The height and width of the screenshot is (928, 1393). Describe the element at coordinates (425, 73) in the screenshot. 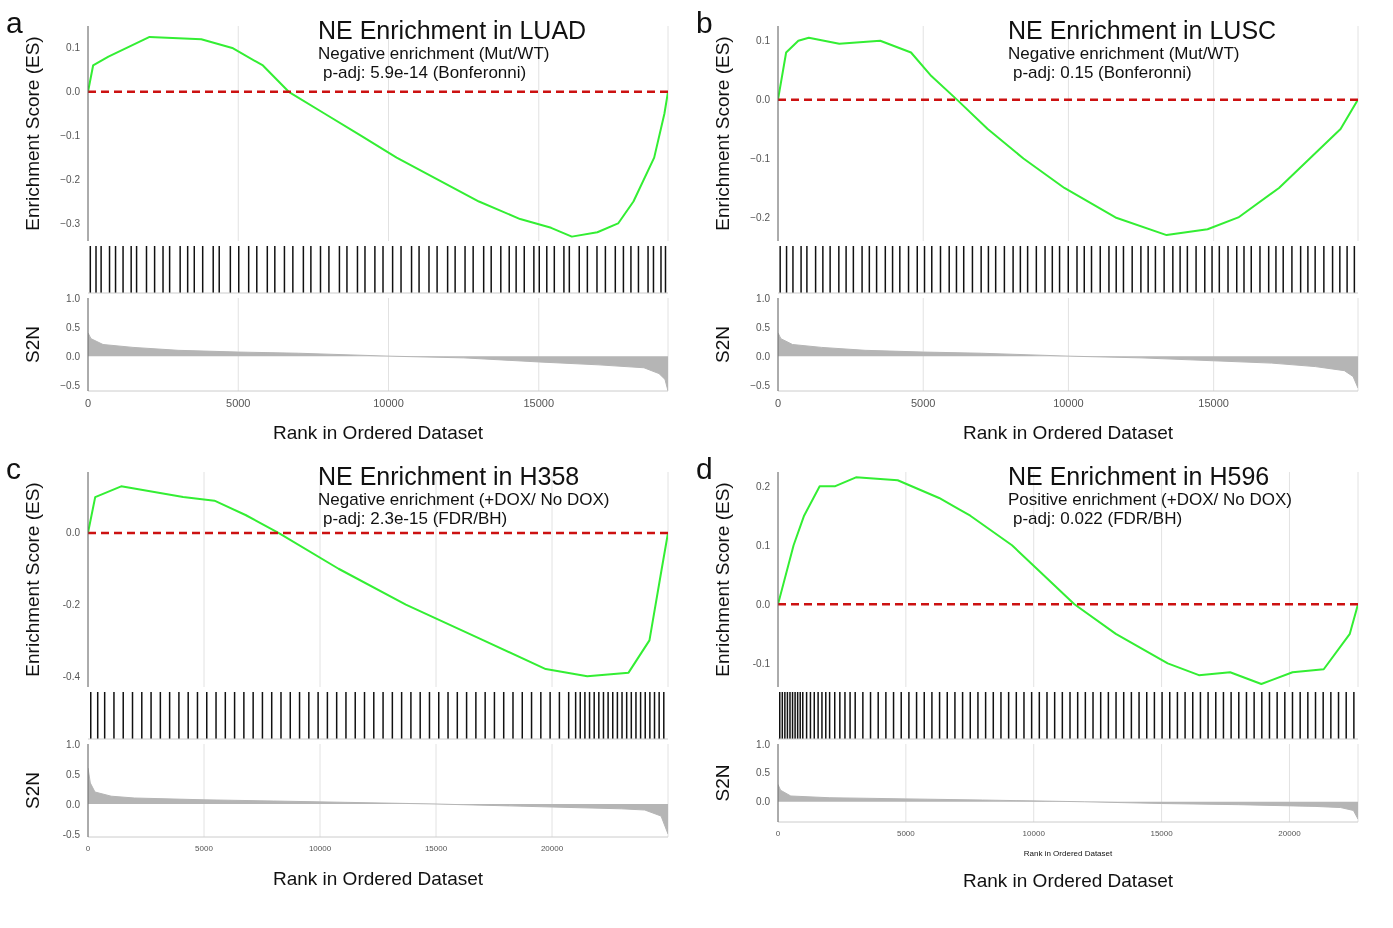

I see `annotation: p-adj: 5.9e-14 (Bonferonni)` at that location.